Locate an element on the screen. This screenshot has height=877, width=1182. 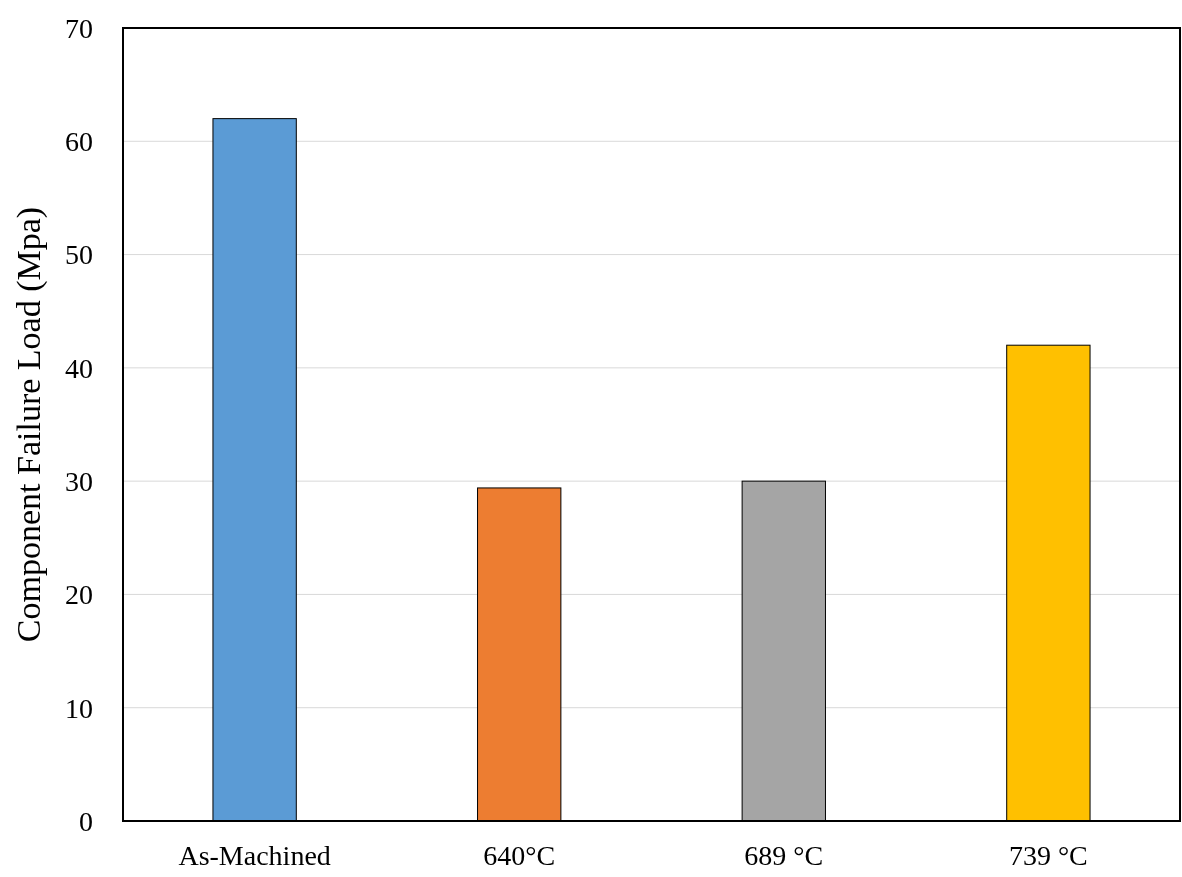
x-tick-label: 739 °C is located at coordinates (1048, 855).